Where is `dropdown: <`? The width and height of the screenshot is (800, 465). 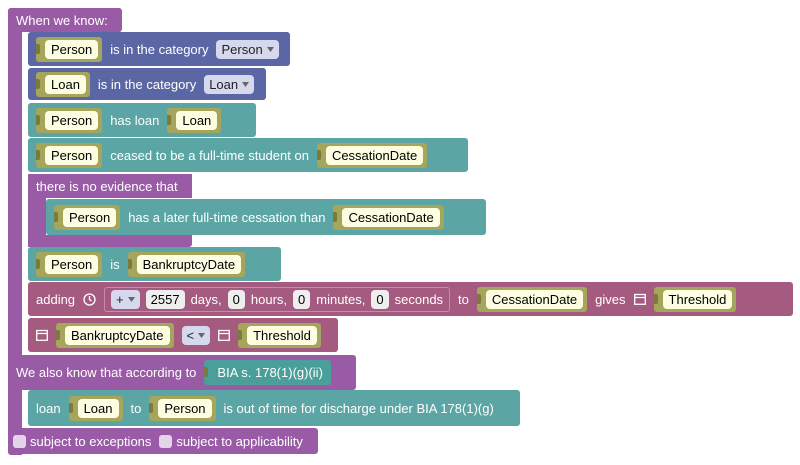 dropdown: < is located at coordinates (196, 335).